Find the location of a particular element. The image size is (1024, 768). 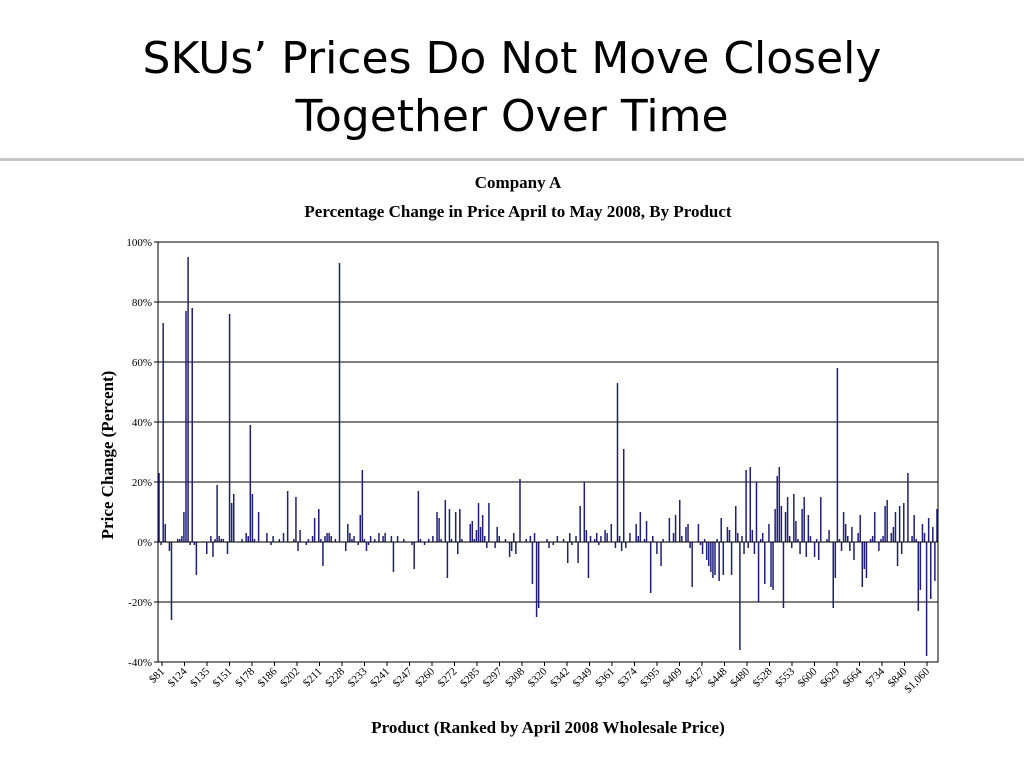

x-tick-label: $260 is located at coordinates (425, 677).